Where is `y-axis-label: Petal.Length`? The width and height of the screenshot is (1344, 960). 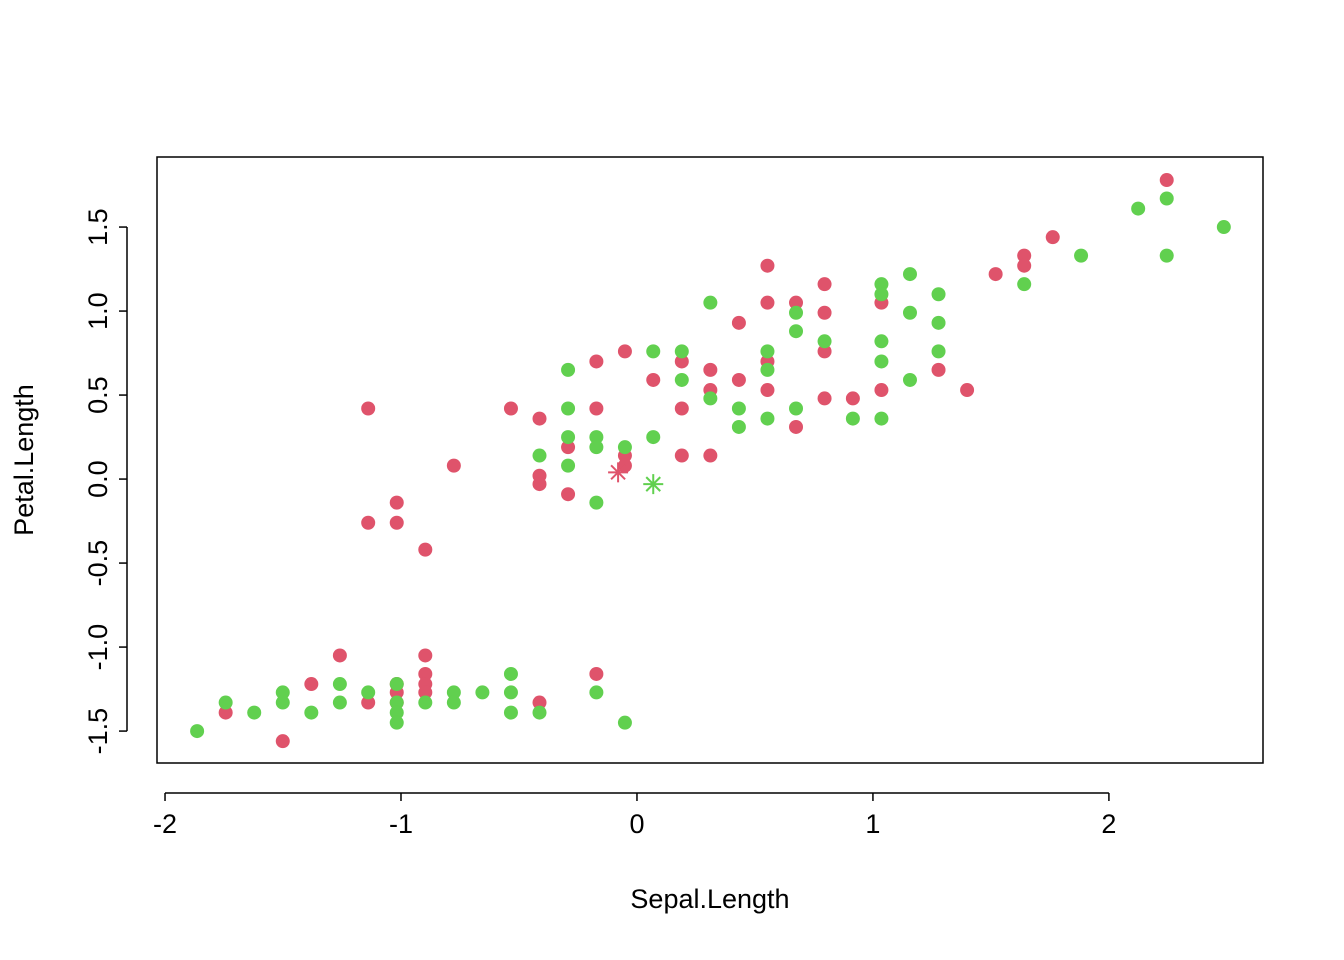
y-axis-label: Petal.Length is located at coordinates (24, 460).